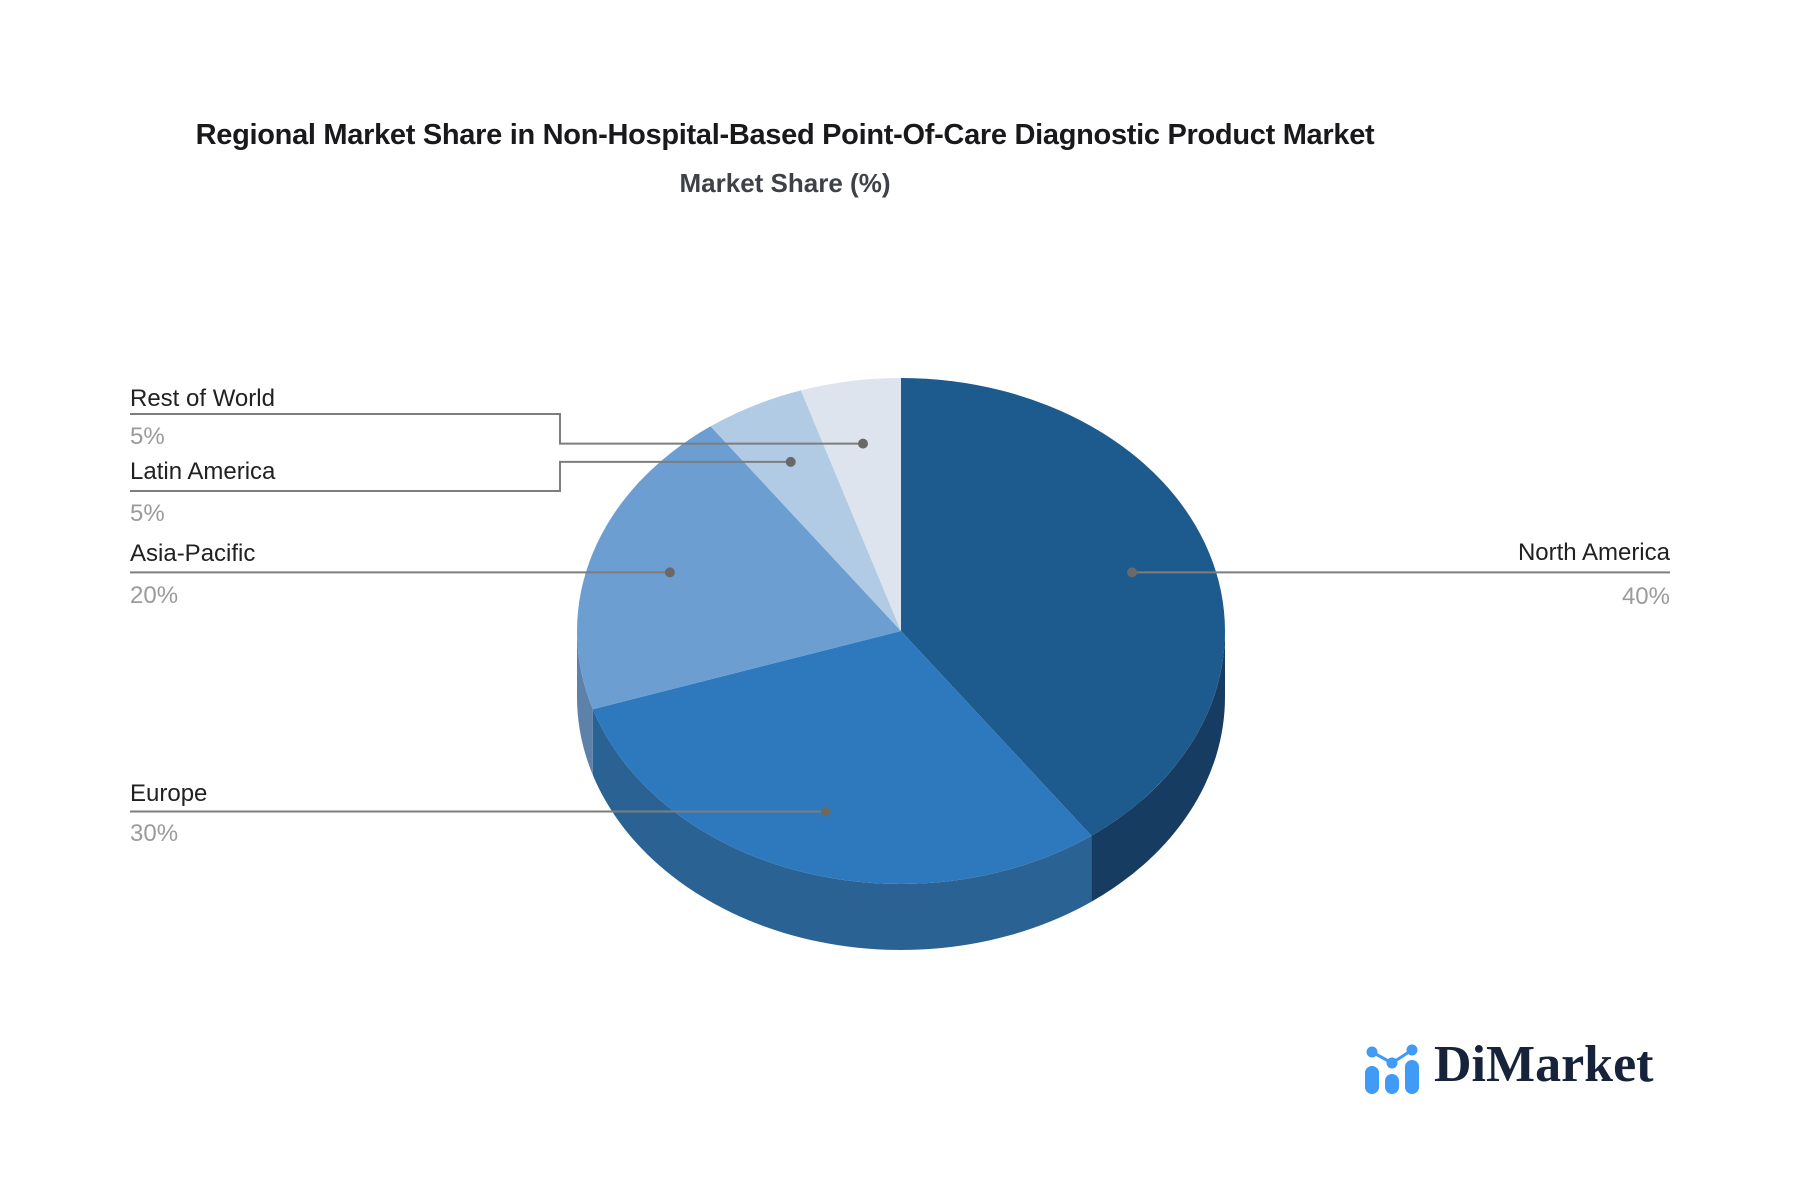 Image resolution: width=1800 pixels, height=1196 pixels. I want to click on callout-dot-rest-of-world, so click(863, 443).